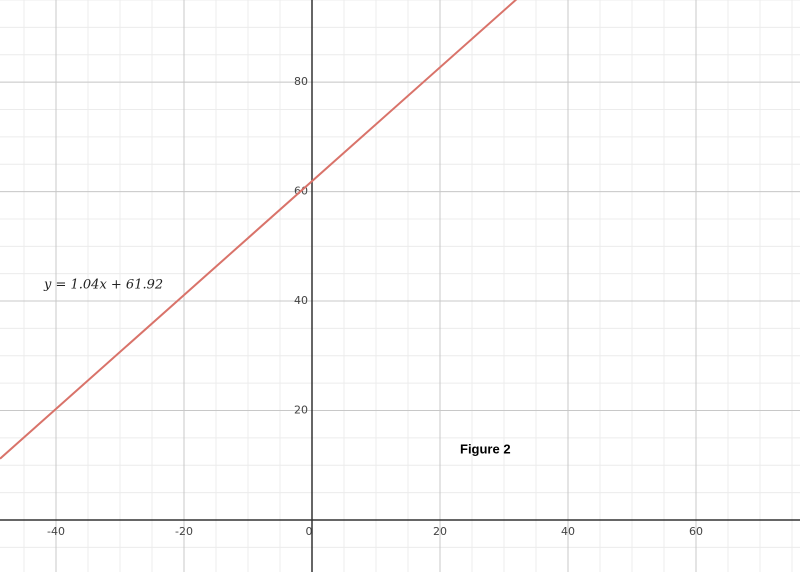  Describe the element at coordinates (485, 448) in the screenshot. I see `figure-caption: Figure 2` at that location.